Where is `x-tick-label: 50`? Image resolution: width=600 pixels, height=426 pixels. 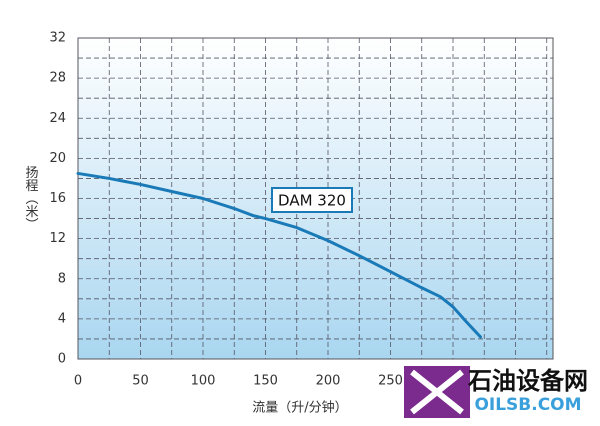 x-tick-label: 50 is located at coordinates (140, 381).